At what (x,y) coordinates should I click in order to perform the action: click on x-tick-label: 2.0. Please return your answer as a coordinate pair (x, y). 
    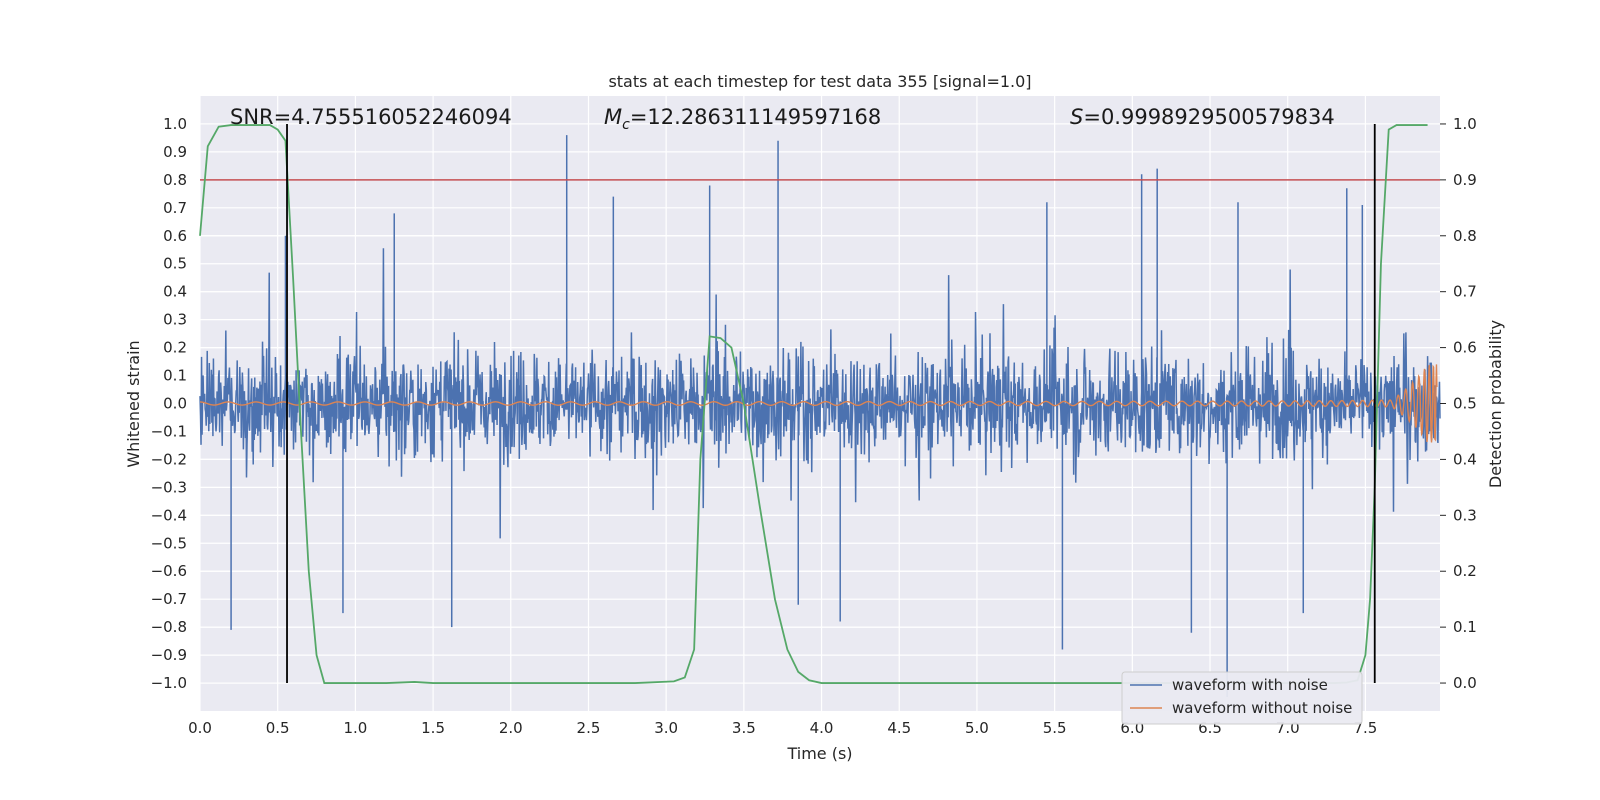
    Looking at the image, I should click on (511, 728).